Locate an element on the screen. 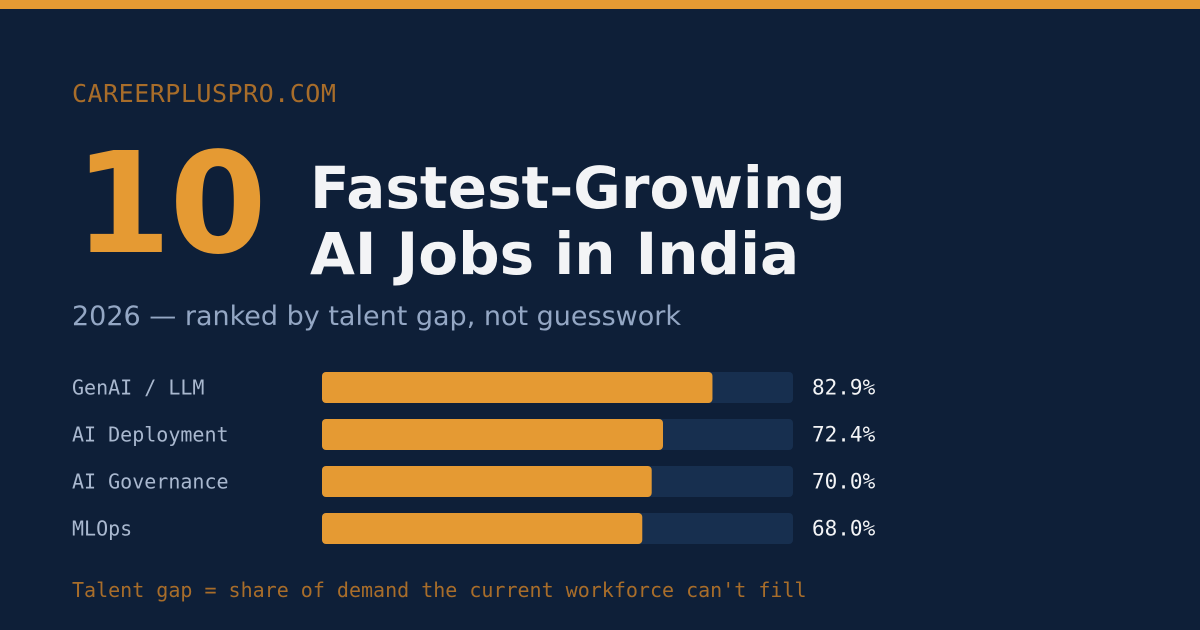  bar-category-label: GenAI / LLM is located at coordinates (138, 388).